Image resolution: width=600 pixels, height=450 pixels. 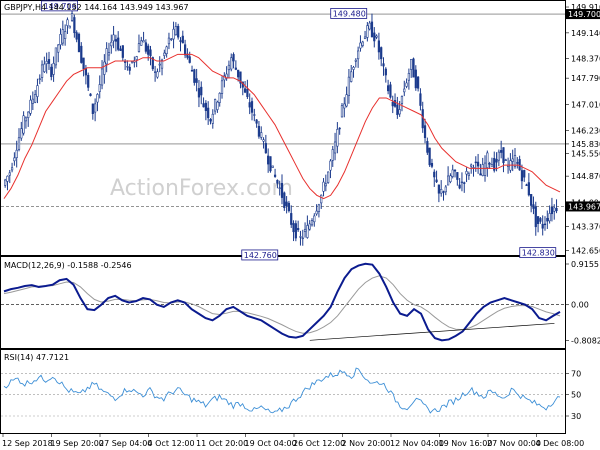 I want to click on x-tick-label: 27 Sep 04:00, so click(x=125, y=443).